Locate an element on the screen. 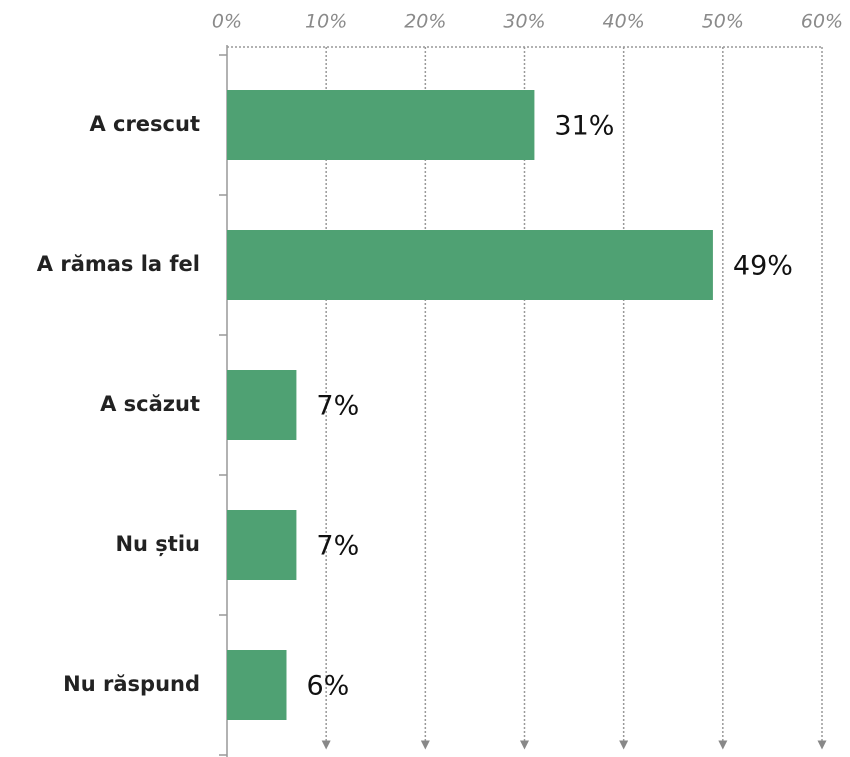 The image size is (850, 757). x-tick-label: 50% is located at coordinates (723, 22).